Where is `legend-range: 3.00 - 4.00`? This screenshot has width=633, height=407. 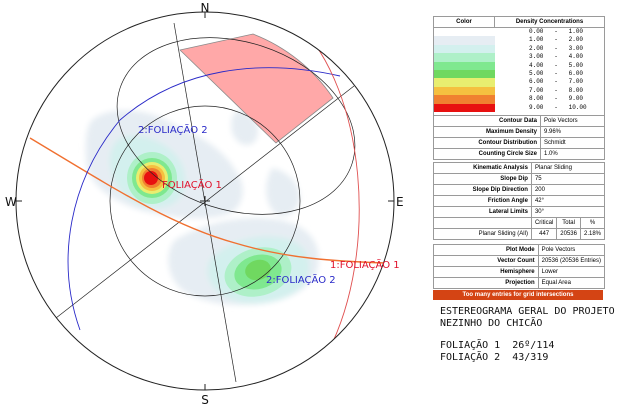
legend-range: 3.00 - 4.00 is located at coordinates (556, 57).